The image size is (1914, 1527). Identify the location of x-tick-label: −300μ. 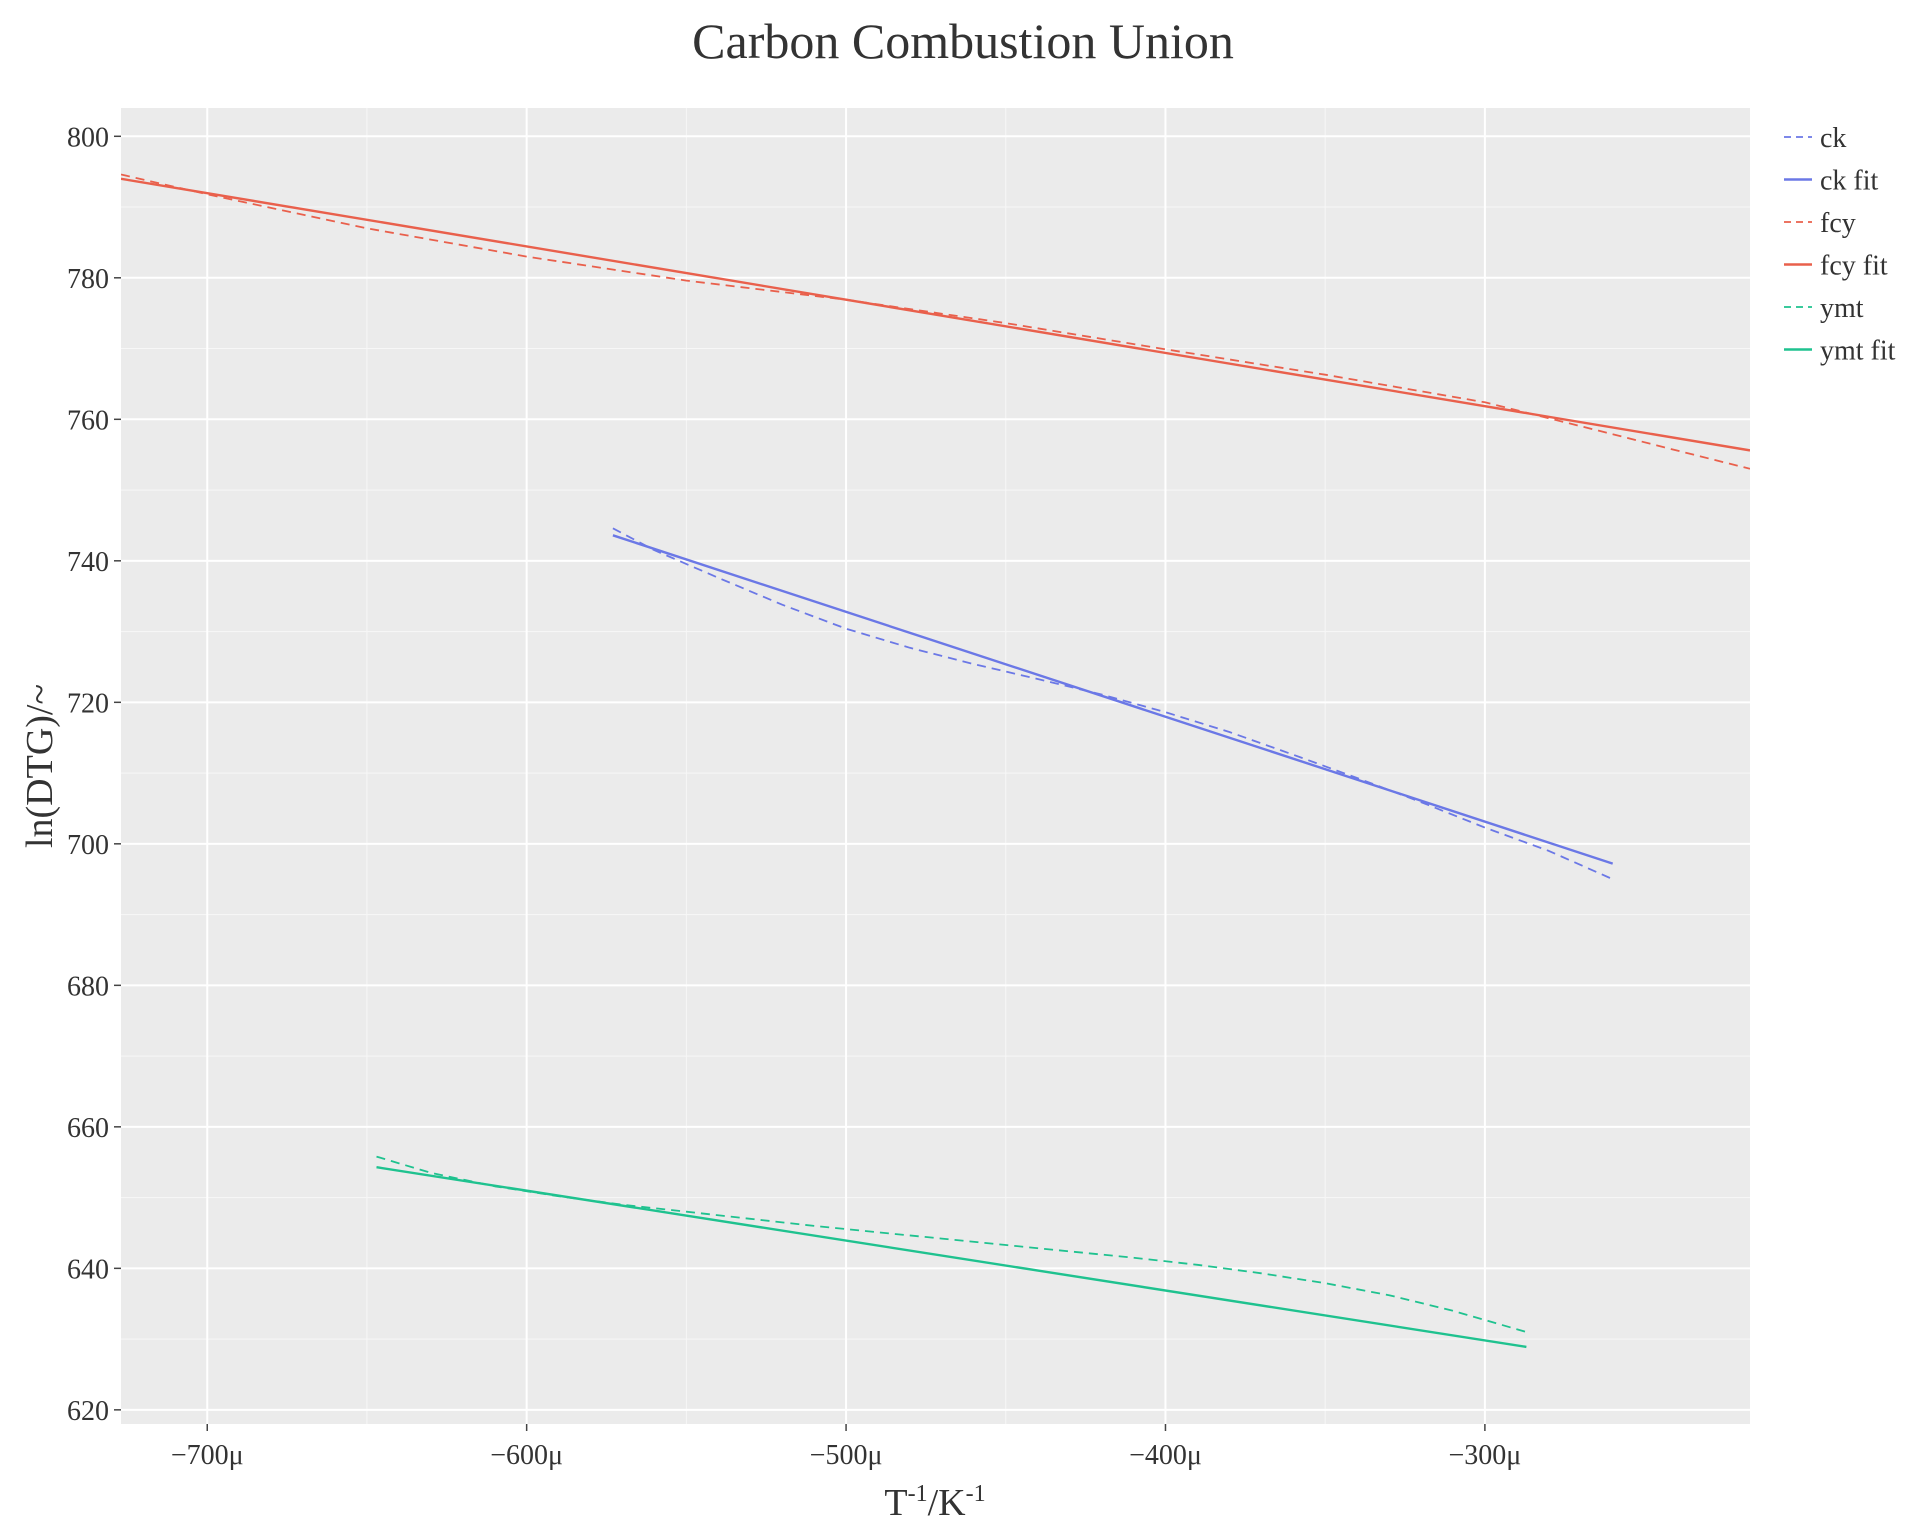
(1484, 1455).